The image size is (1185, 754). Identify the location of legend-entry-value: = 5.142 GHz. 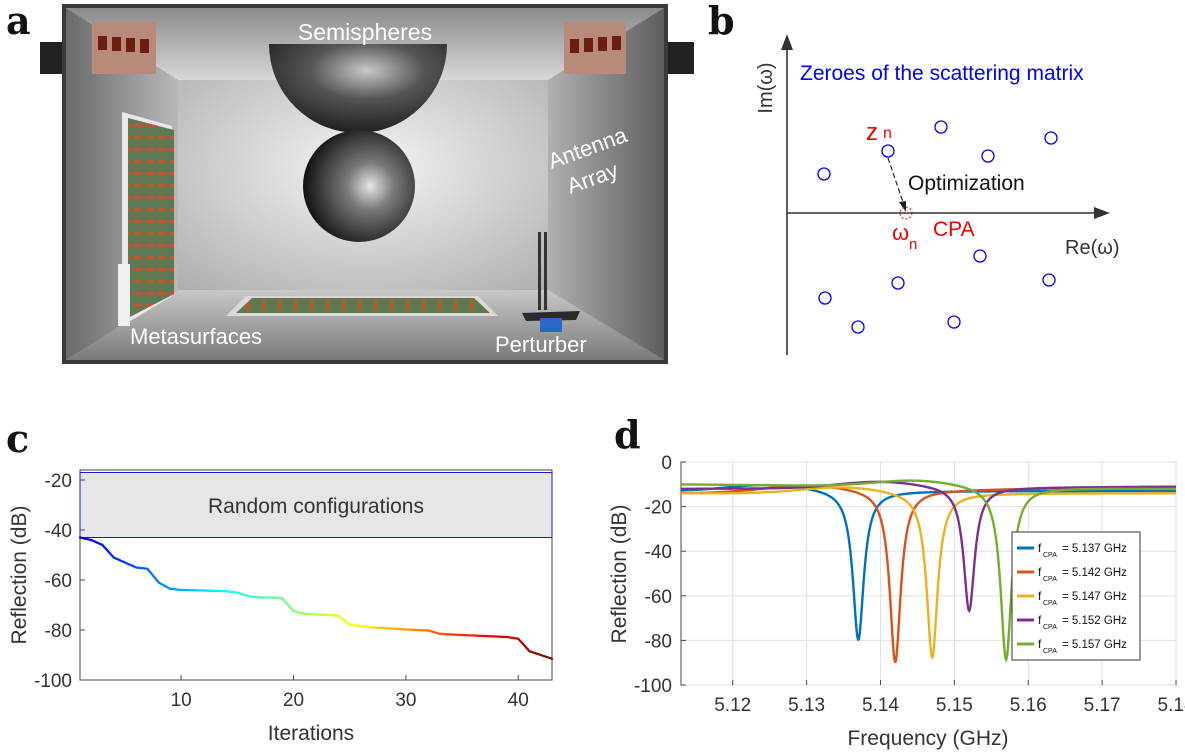
(1094, 573).